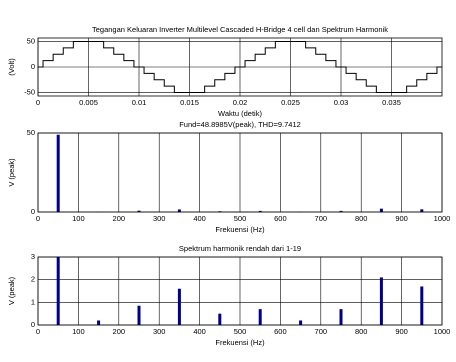 Image resolution: width=456 pixels, height=362 pixels. Describe the element at coordinates (240, 124) in the screenshot. I see `subplot-title: Fund=48.8985V(peak), THD=9.7412` at that location.